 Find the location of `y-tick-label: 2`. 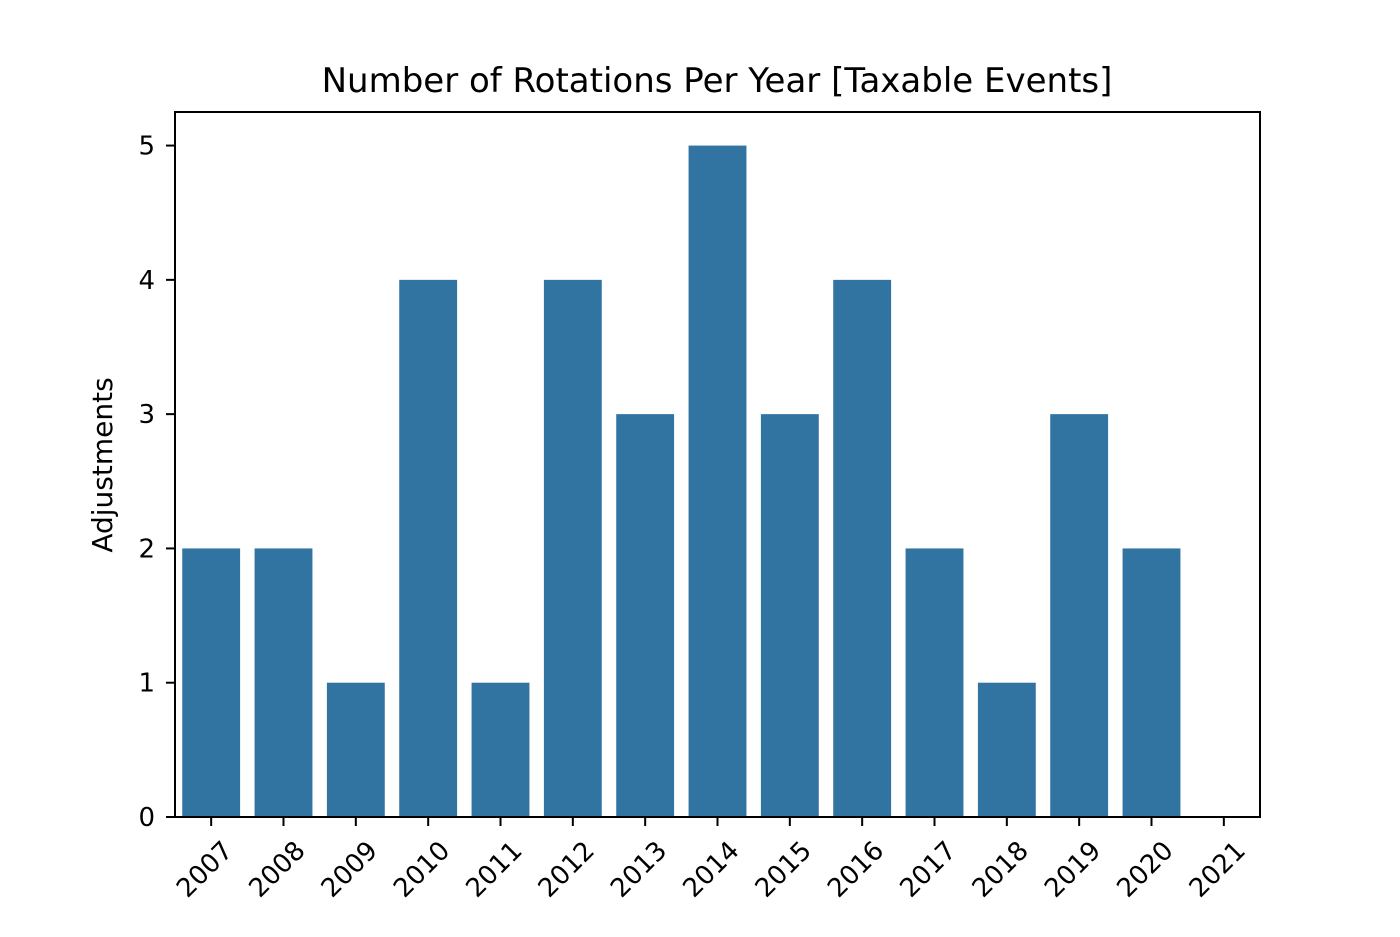

y-tick-label: 2 is located at coordinates (146, 549).